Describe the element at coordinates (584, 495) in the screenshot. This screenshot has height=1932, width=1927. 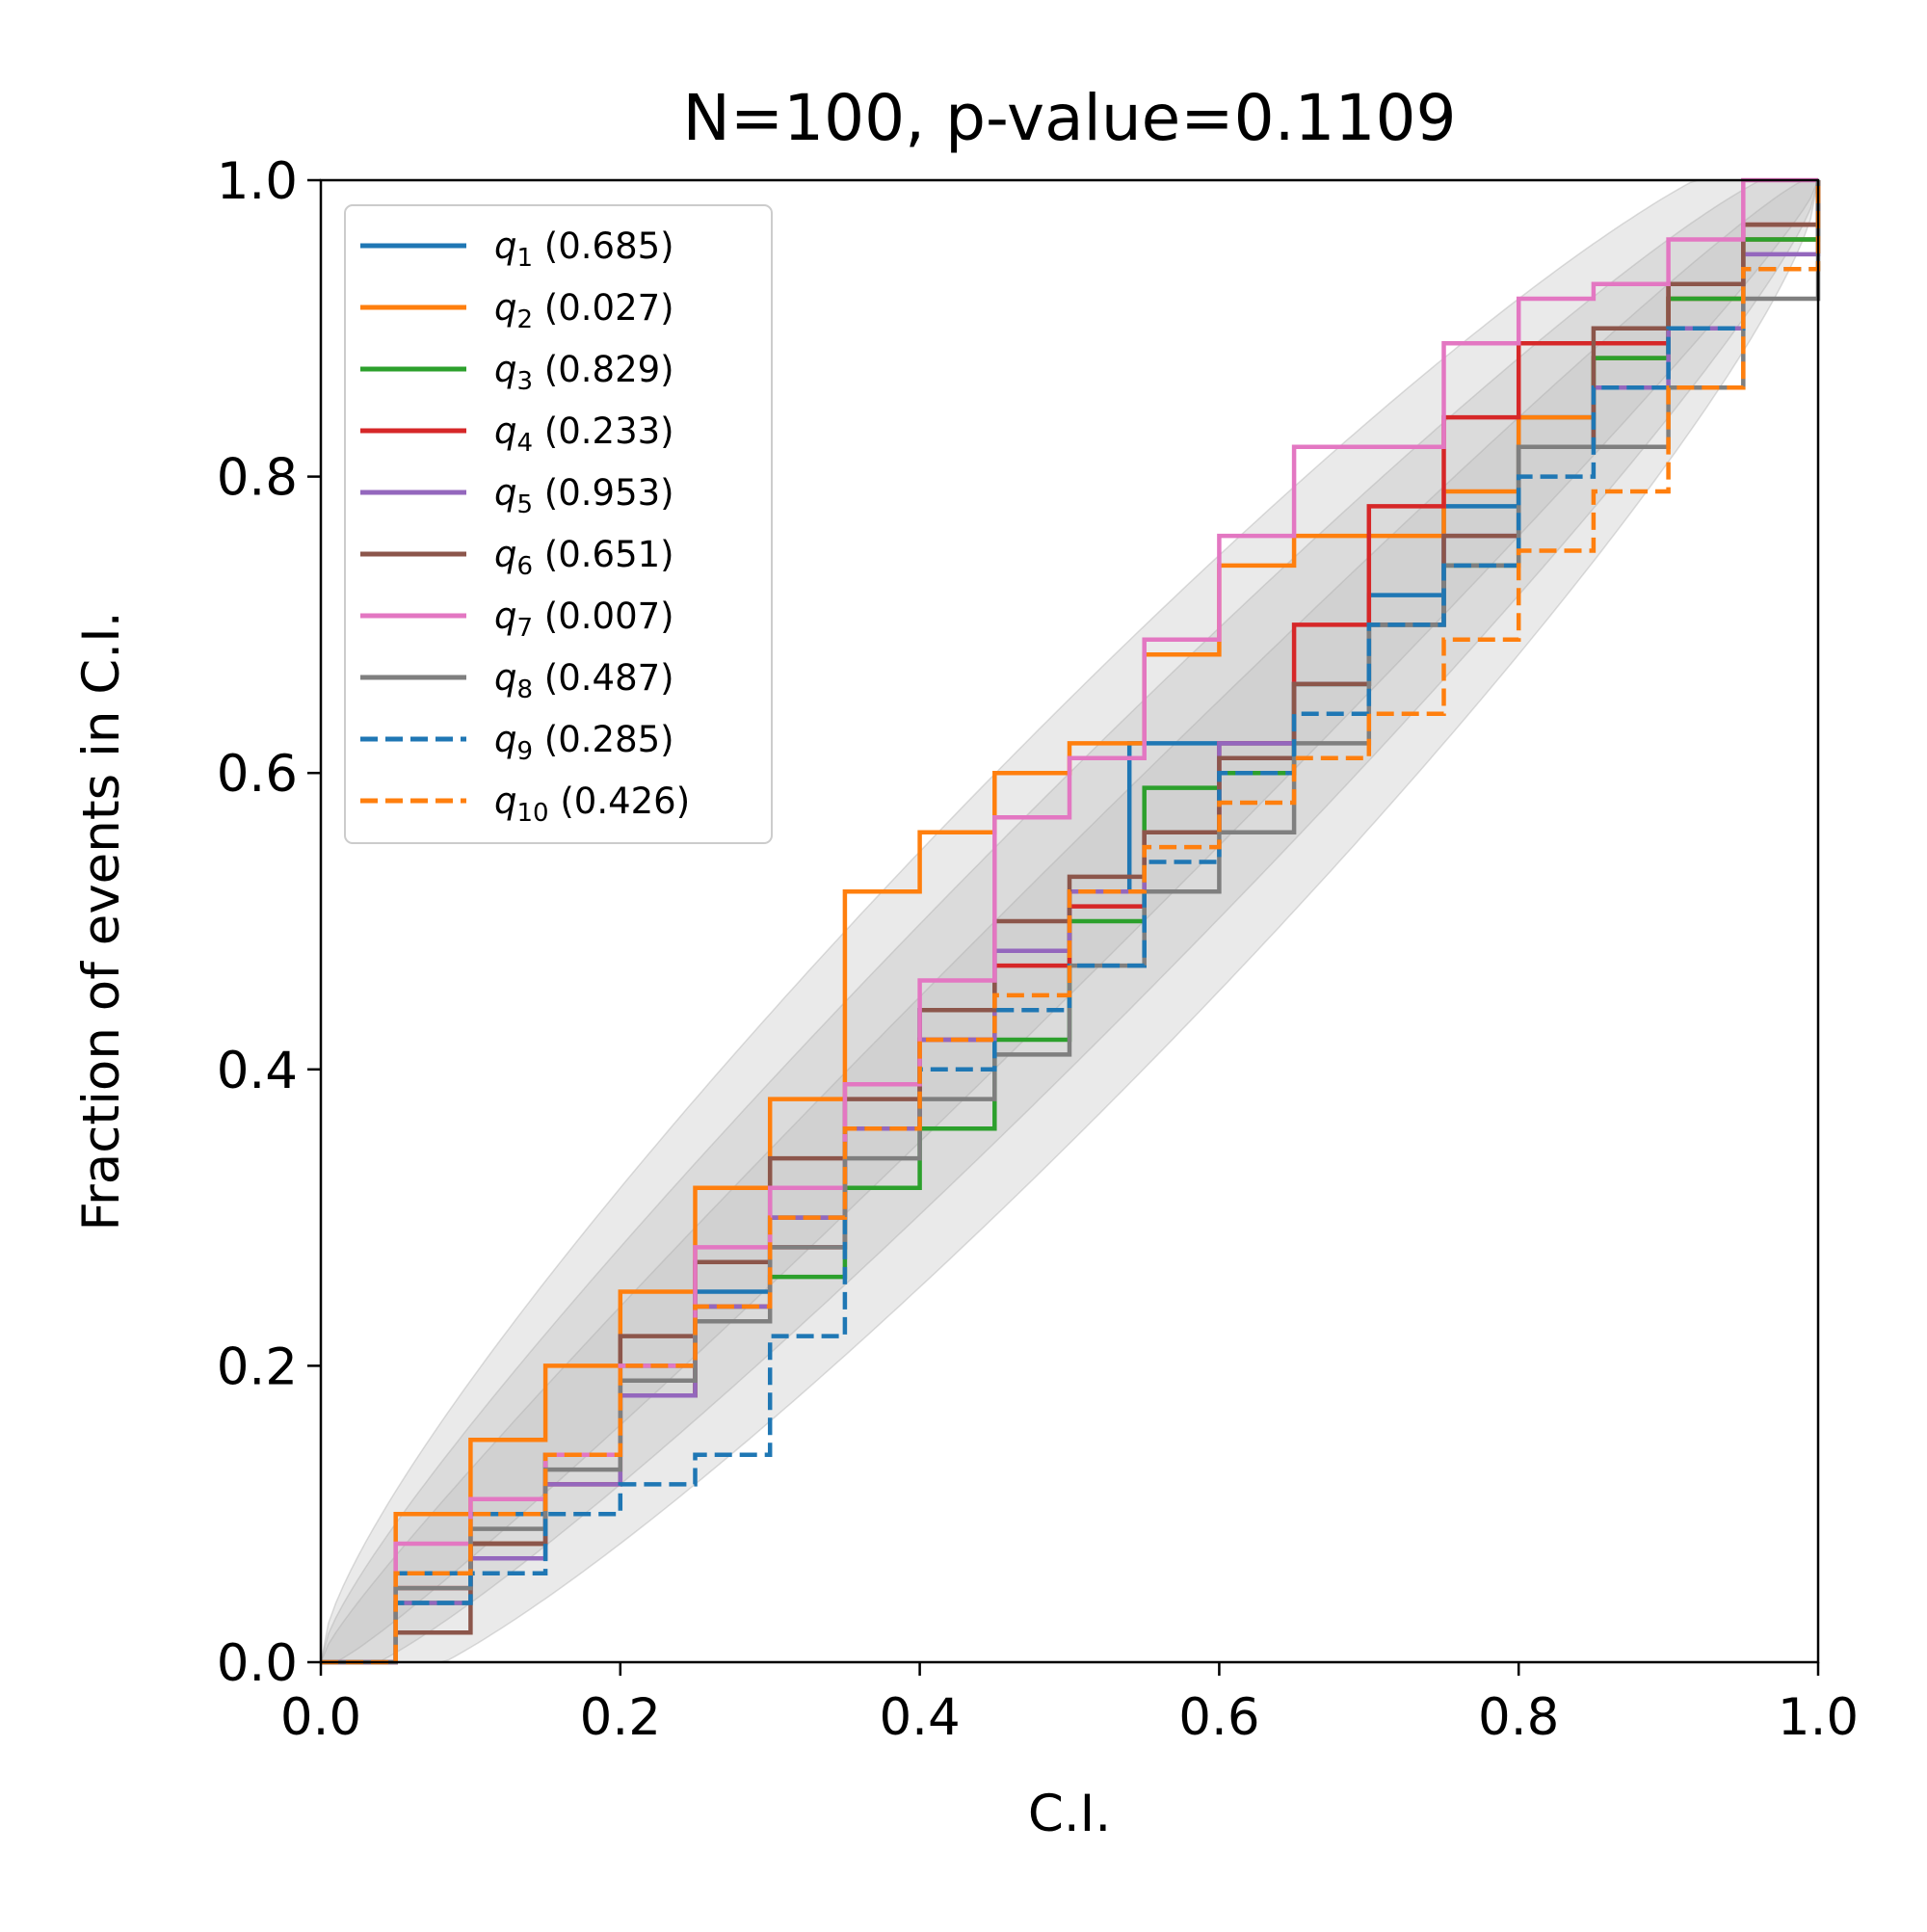
I see `legend-label-q5: q5 (0.953)` at that location.